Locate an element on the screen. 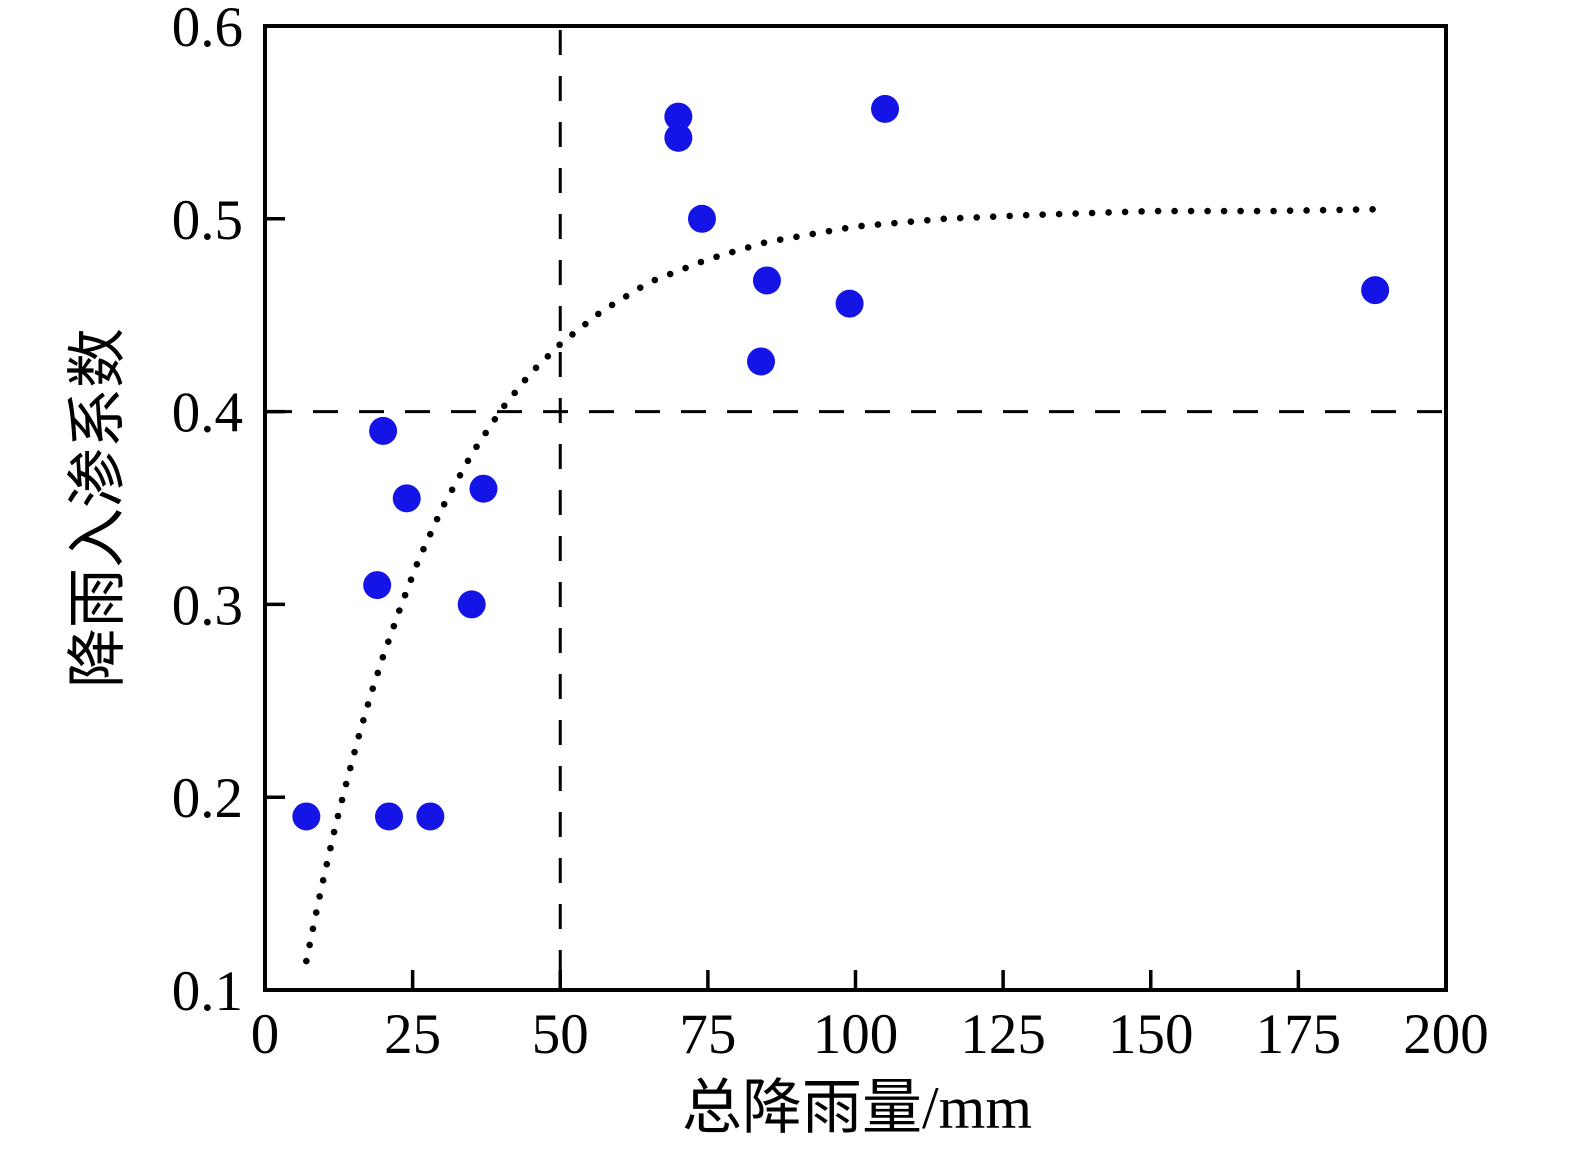 Image resolution: width=1575 pixels, height=1152 pixels. x-tick-label: 25 is located at coordinates (412, 1034).